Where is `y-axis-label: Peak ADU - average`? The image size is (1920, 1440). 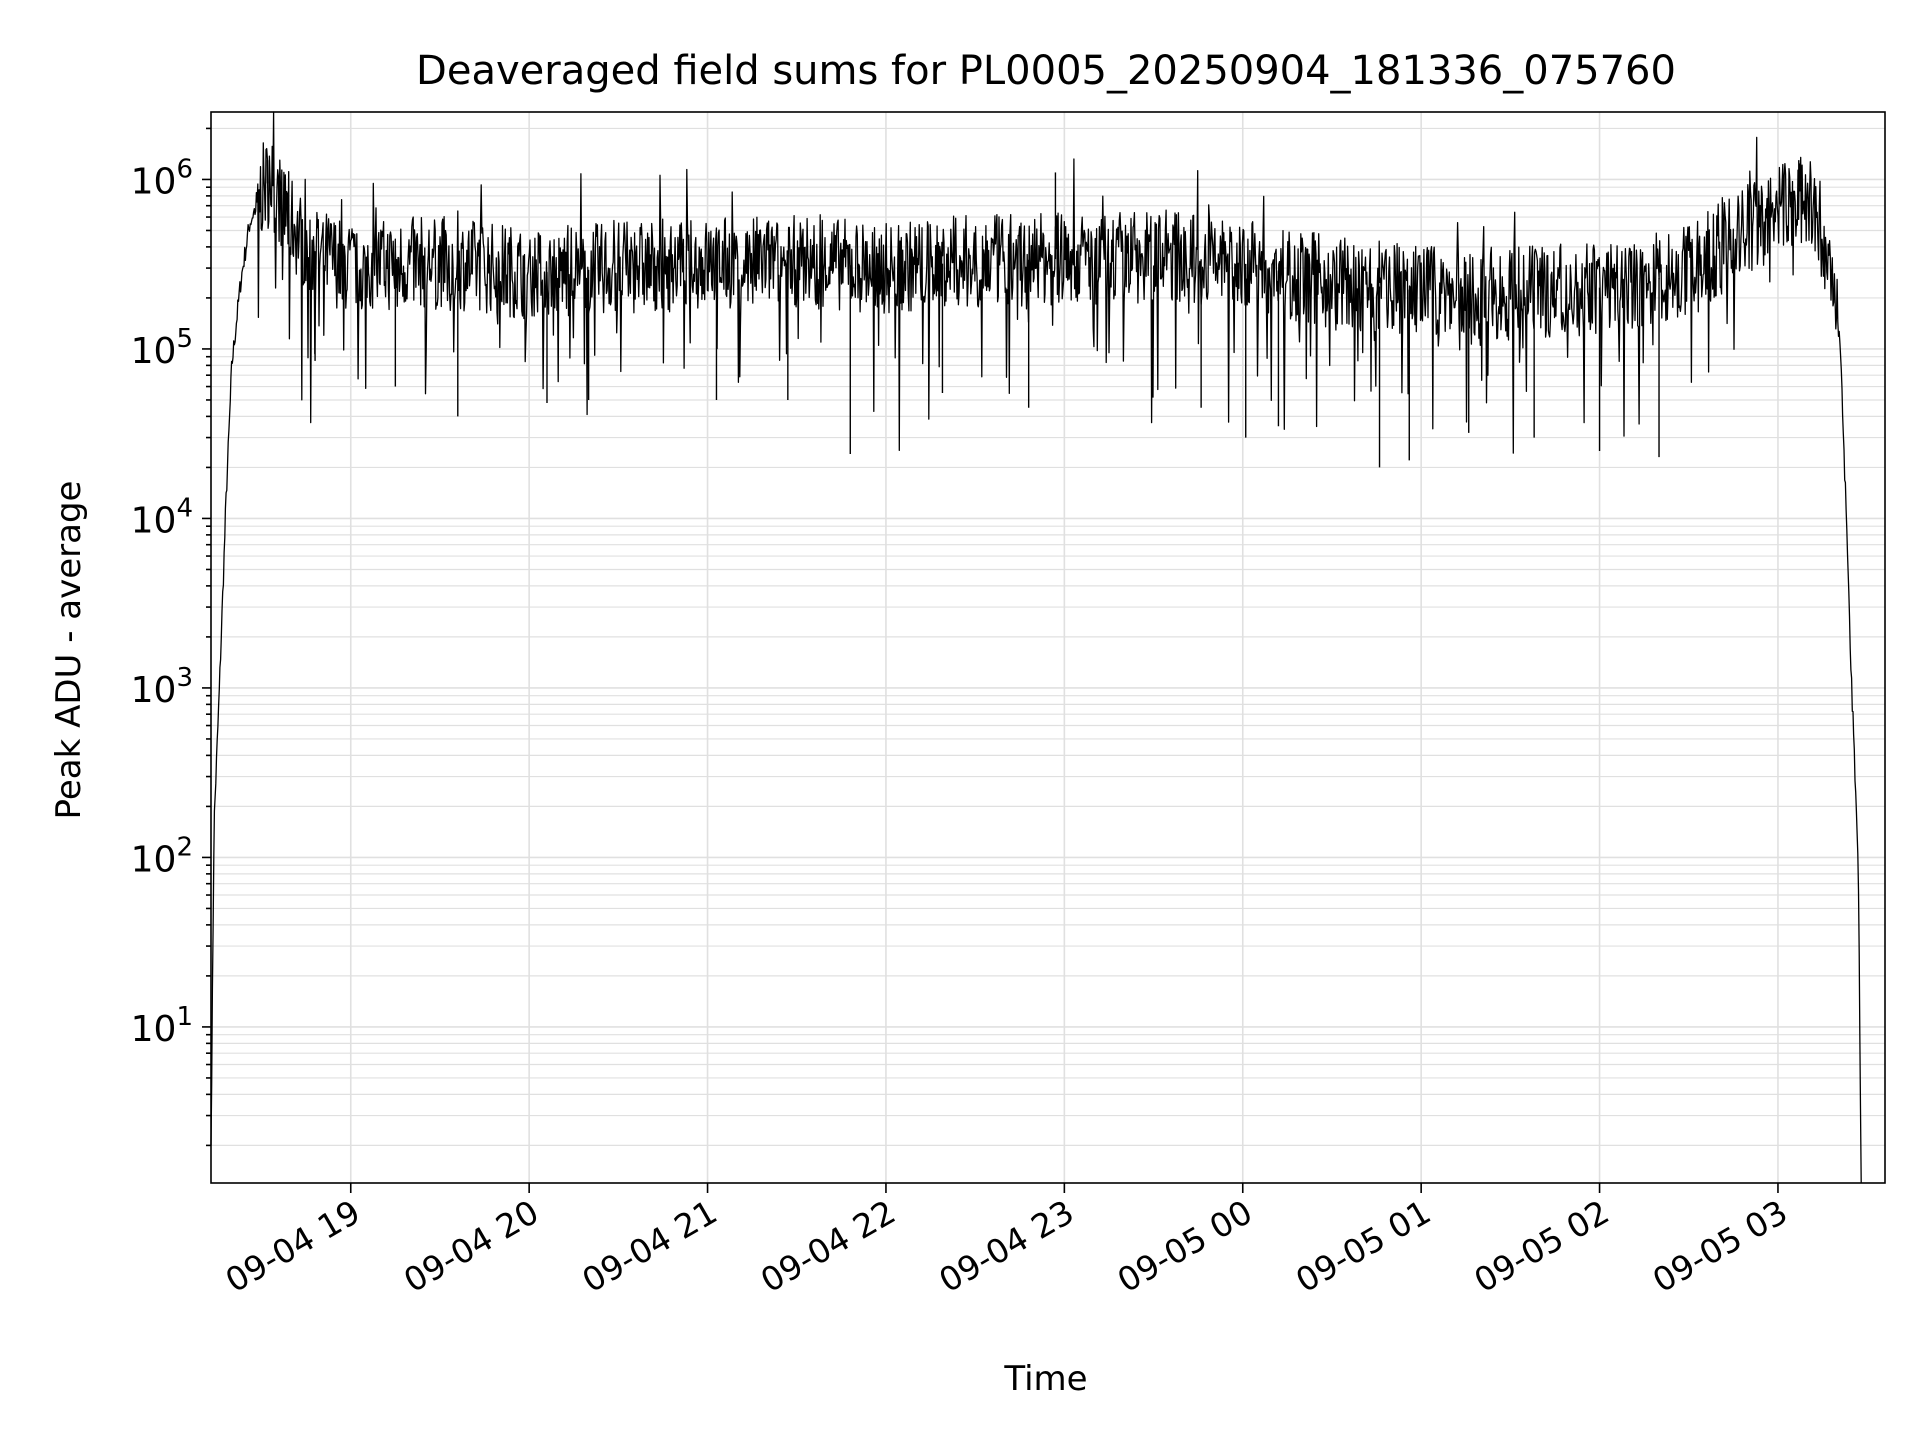
y-axis-label: Peak ADU - average is located at coordinates (69, 650).